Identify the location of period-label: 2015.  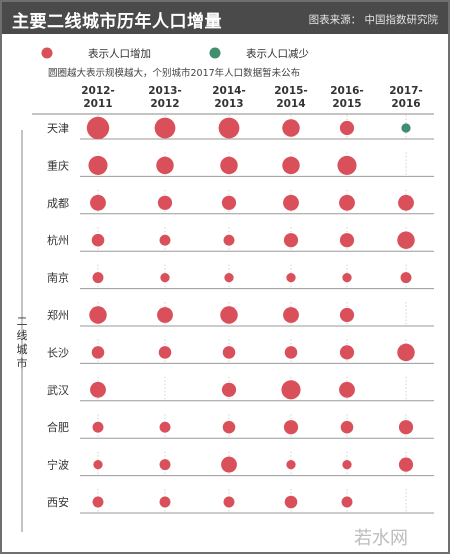
(346, 104).